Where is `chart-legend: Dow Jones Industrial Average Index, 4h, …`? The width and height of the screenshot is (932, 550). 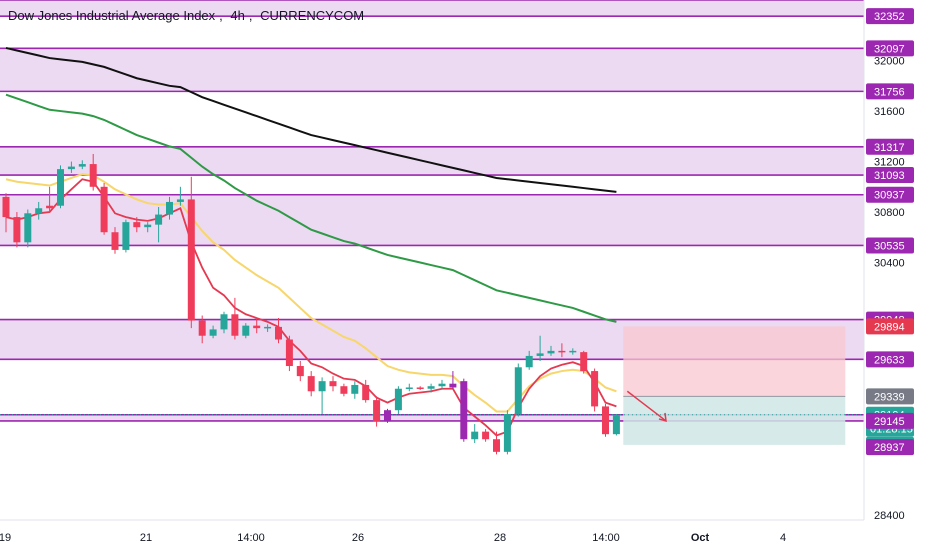
chart-legend: Dow Jones Industrial Average Index, 4h, … is located at coordinates (186, 15).